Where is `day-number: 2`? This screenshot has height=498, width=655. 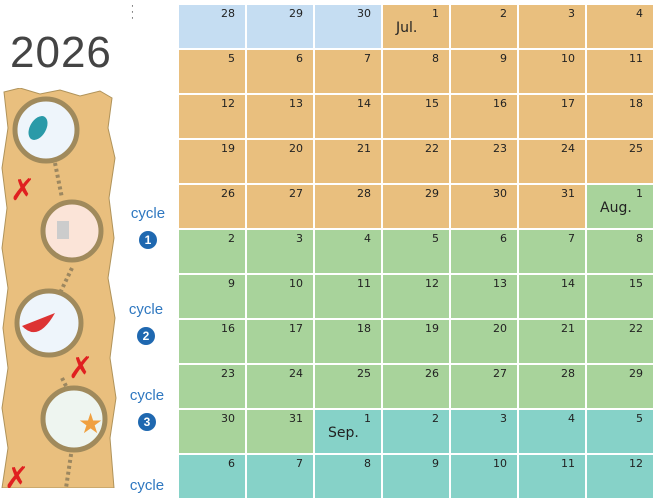 day-number: 2 is located at coordinates (503, 13).